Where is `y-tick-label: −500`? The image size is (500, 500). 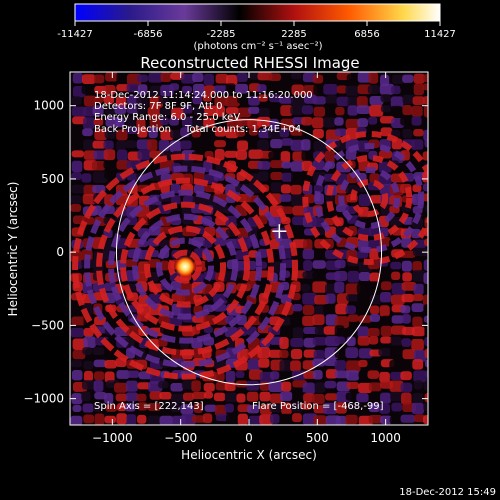 y-tick-label: −500 is located at coordinates (47, 325).